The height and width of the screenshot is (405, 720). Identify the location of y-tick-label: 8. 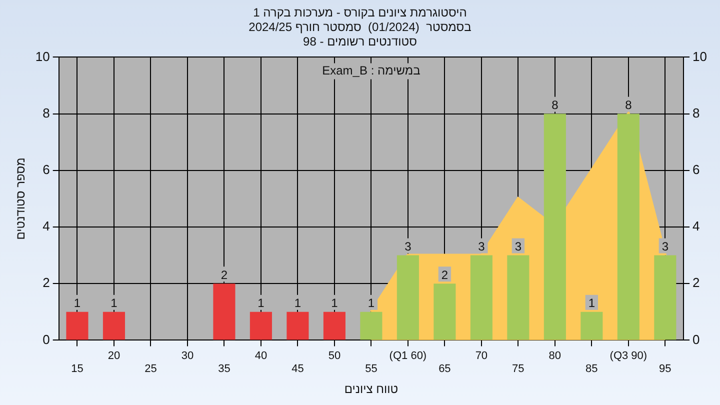
(46, 112).